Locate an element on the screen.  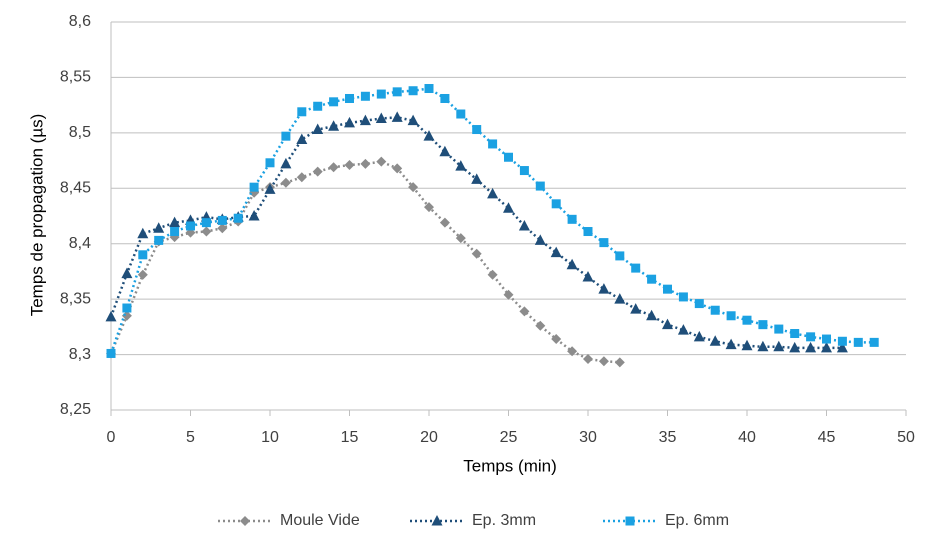
y-tick-label: 8,3 is located at coordinates (80, 354).